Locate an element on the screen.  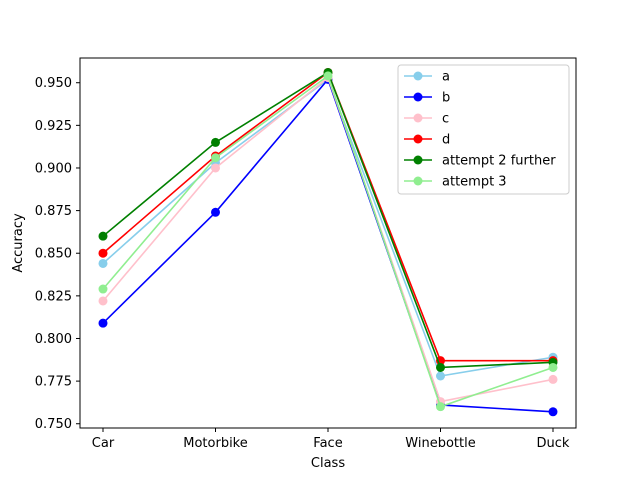
legend-box is located at coordinates (483, 129).